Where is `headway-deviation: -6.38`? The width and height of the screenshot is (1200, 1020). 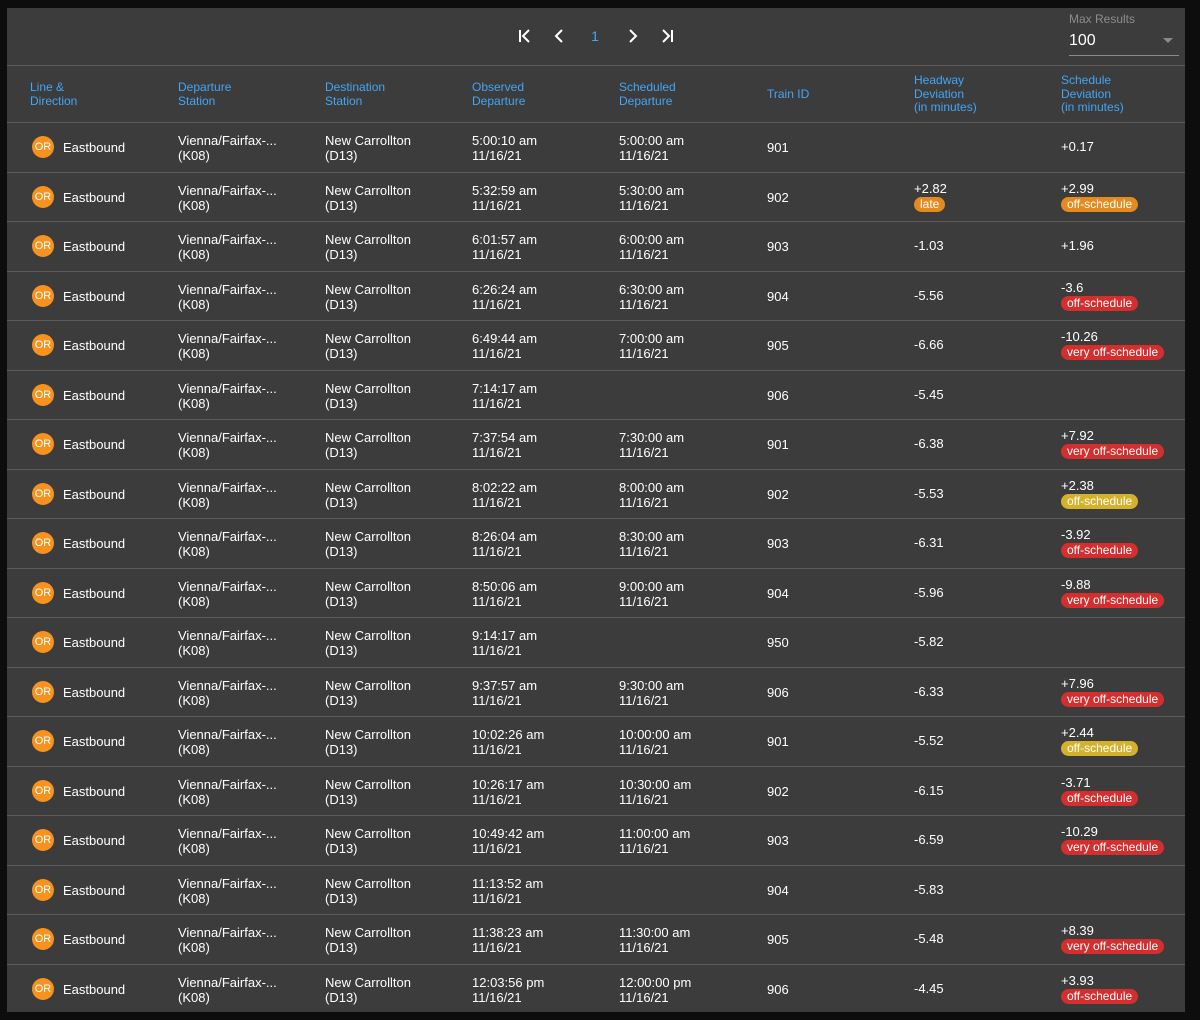 headway-deviation: -6.38 is located at coordinates (929, 444).